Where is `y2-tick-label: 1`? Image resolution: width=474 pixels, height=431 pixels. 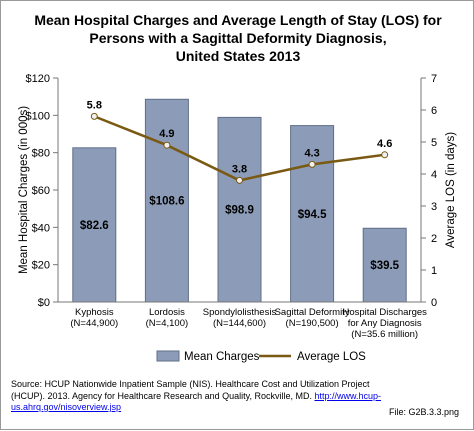 y2-tick-label: 1 is located at coordinates (434, 271).